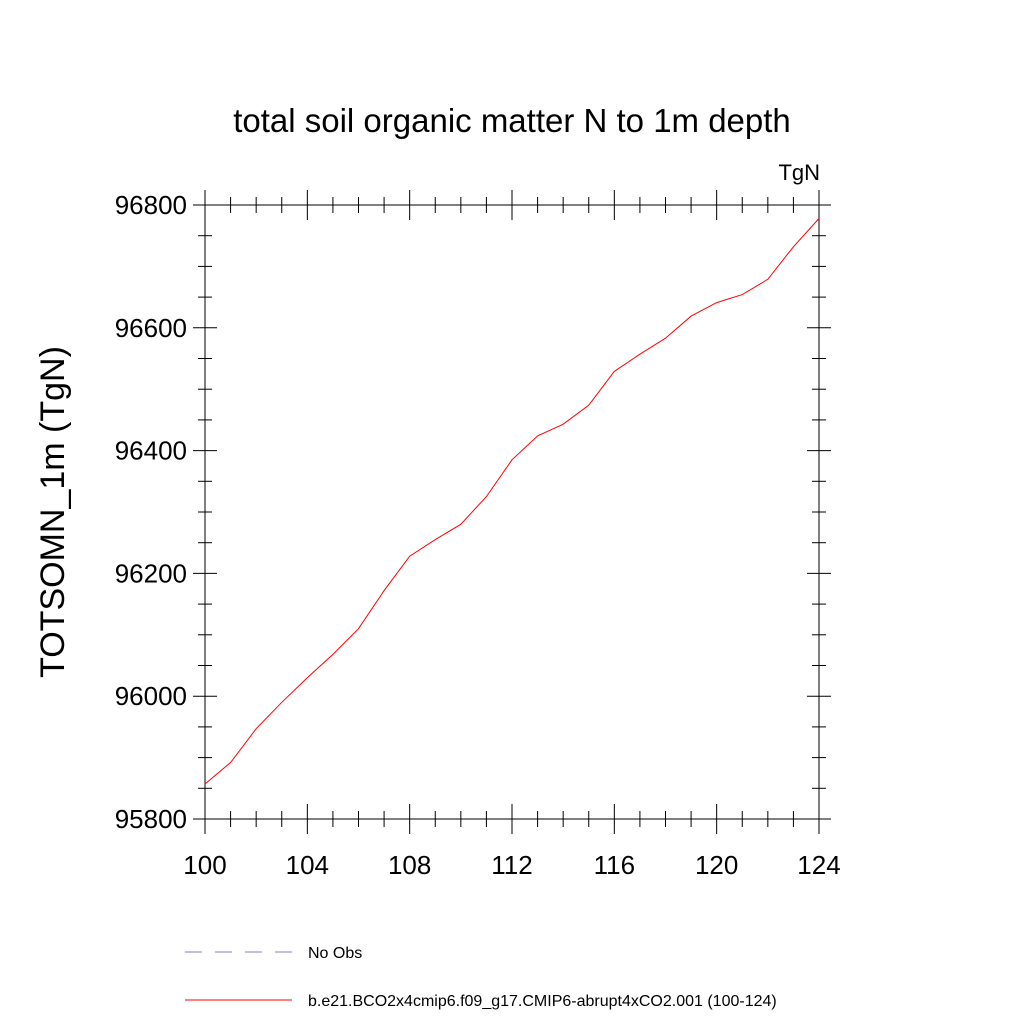 The image size is (1024, 1024). What do you see at coordinates (204, 865) in the screenshot?
I see `x-tick-label: 100` at bounding box center [204, 865].